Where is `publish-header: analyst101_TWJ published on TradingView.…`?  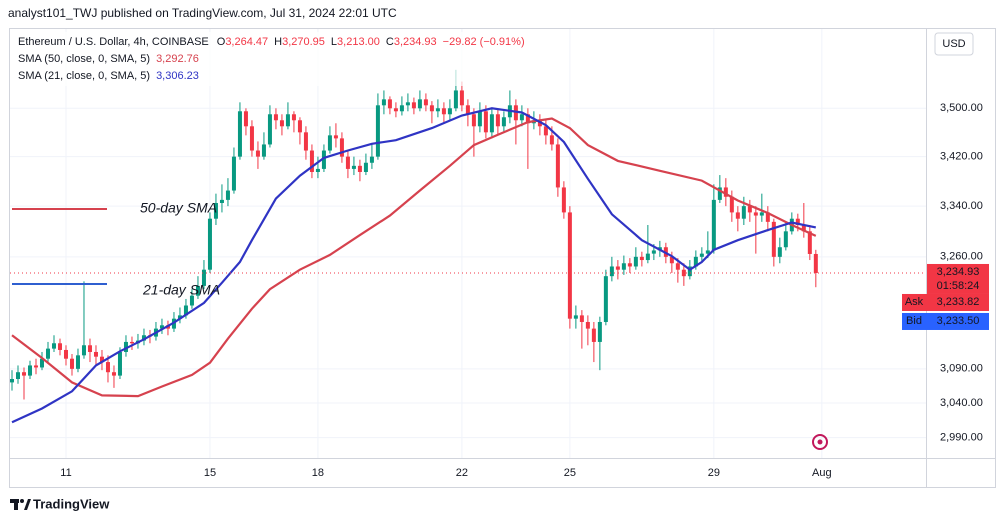
publish-header: analyst101_TWJ published on TradingView.… is located at coordinates (202, 13).